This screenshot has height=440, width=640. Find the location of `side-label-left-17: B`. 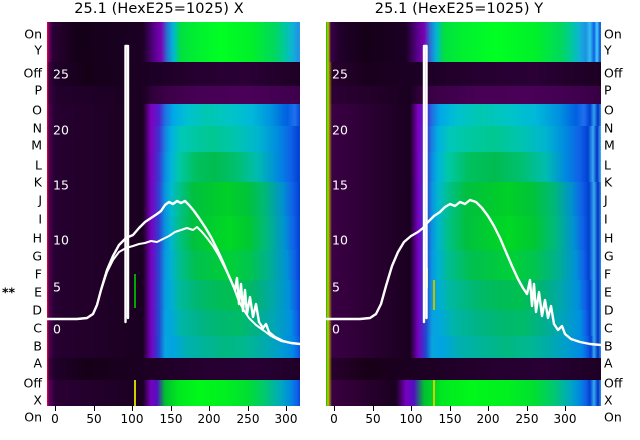

side-label-left-17: B is located at coordinates (37, 346).